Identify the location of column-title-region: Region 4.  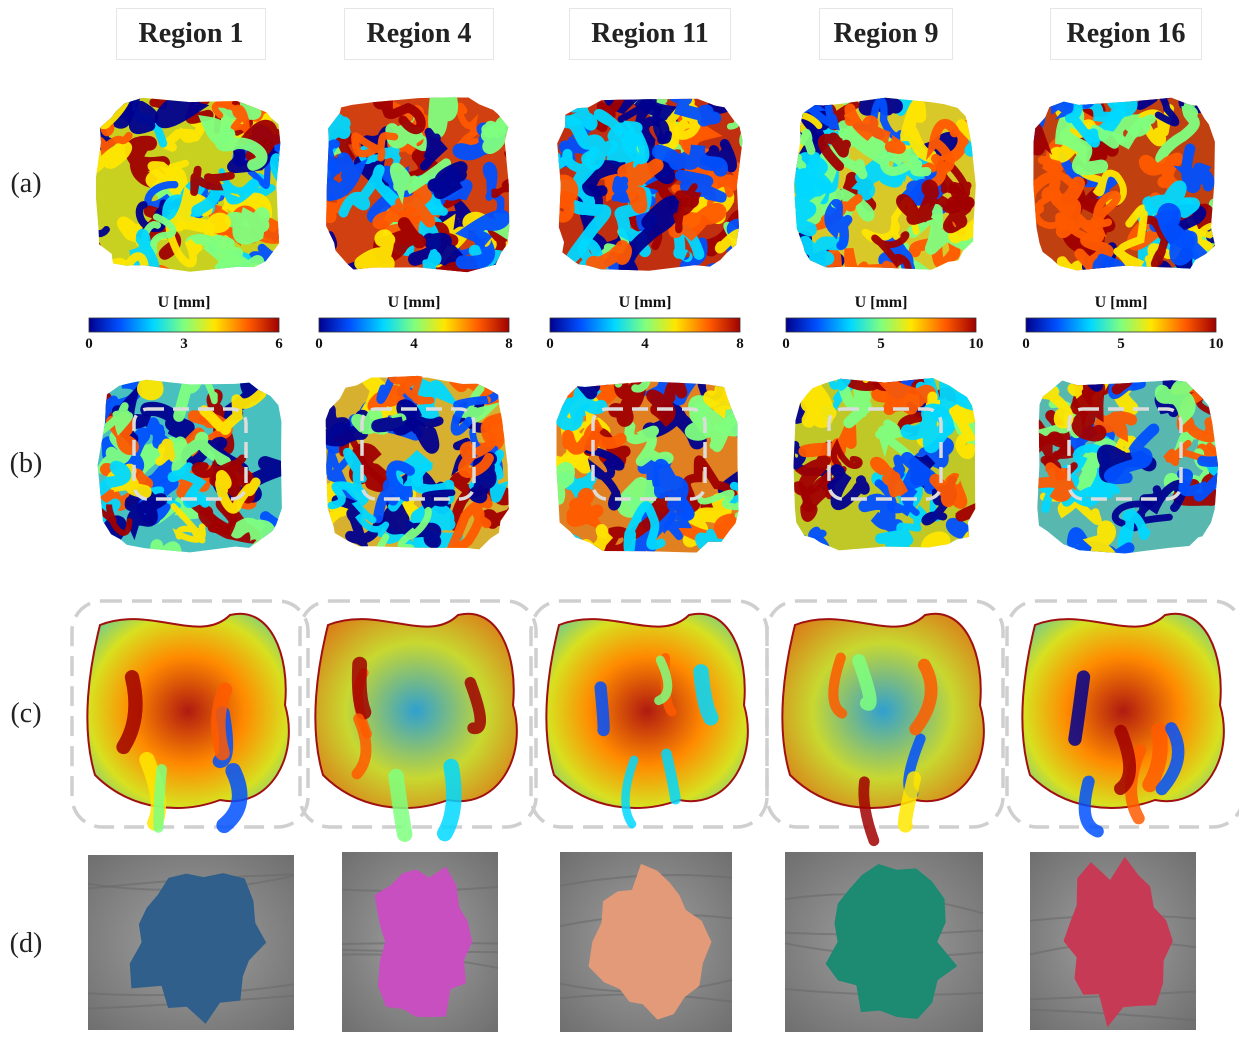
(419, 34).